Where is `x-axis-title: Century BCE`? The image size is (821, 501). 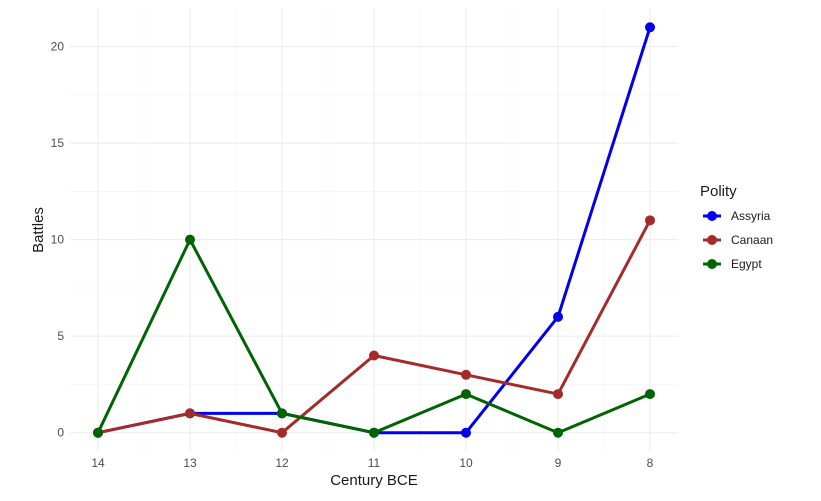
x-axis-title: Century BCE is located at coordinates (374, 480).